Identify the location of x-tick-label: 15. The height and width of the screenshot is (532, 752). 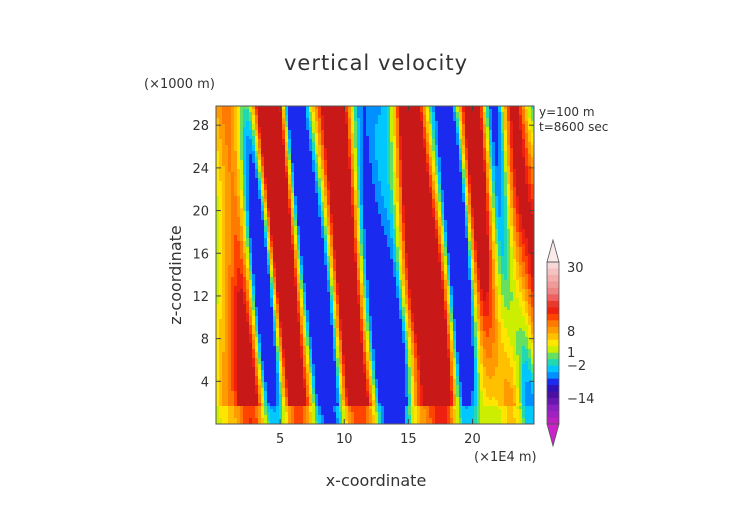
(408, 439).